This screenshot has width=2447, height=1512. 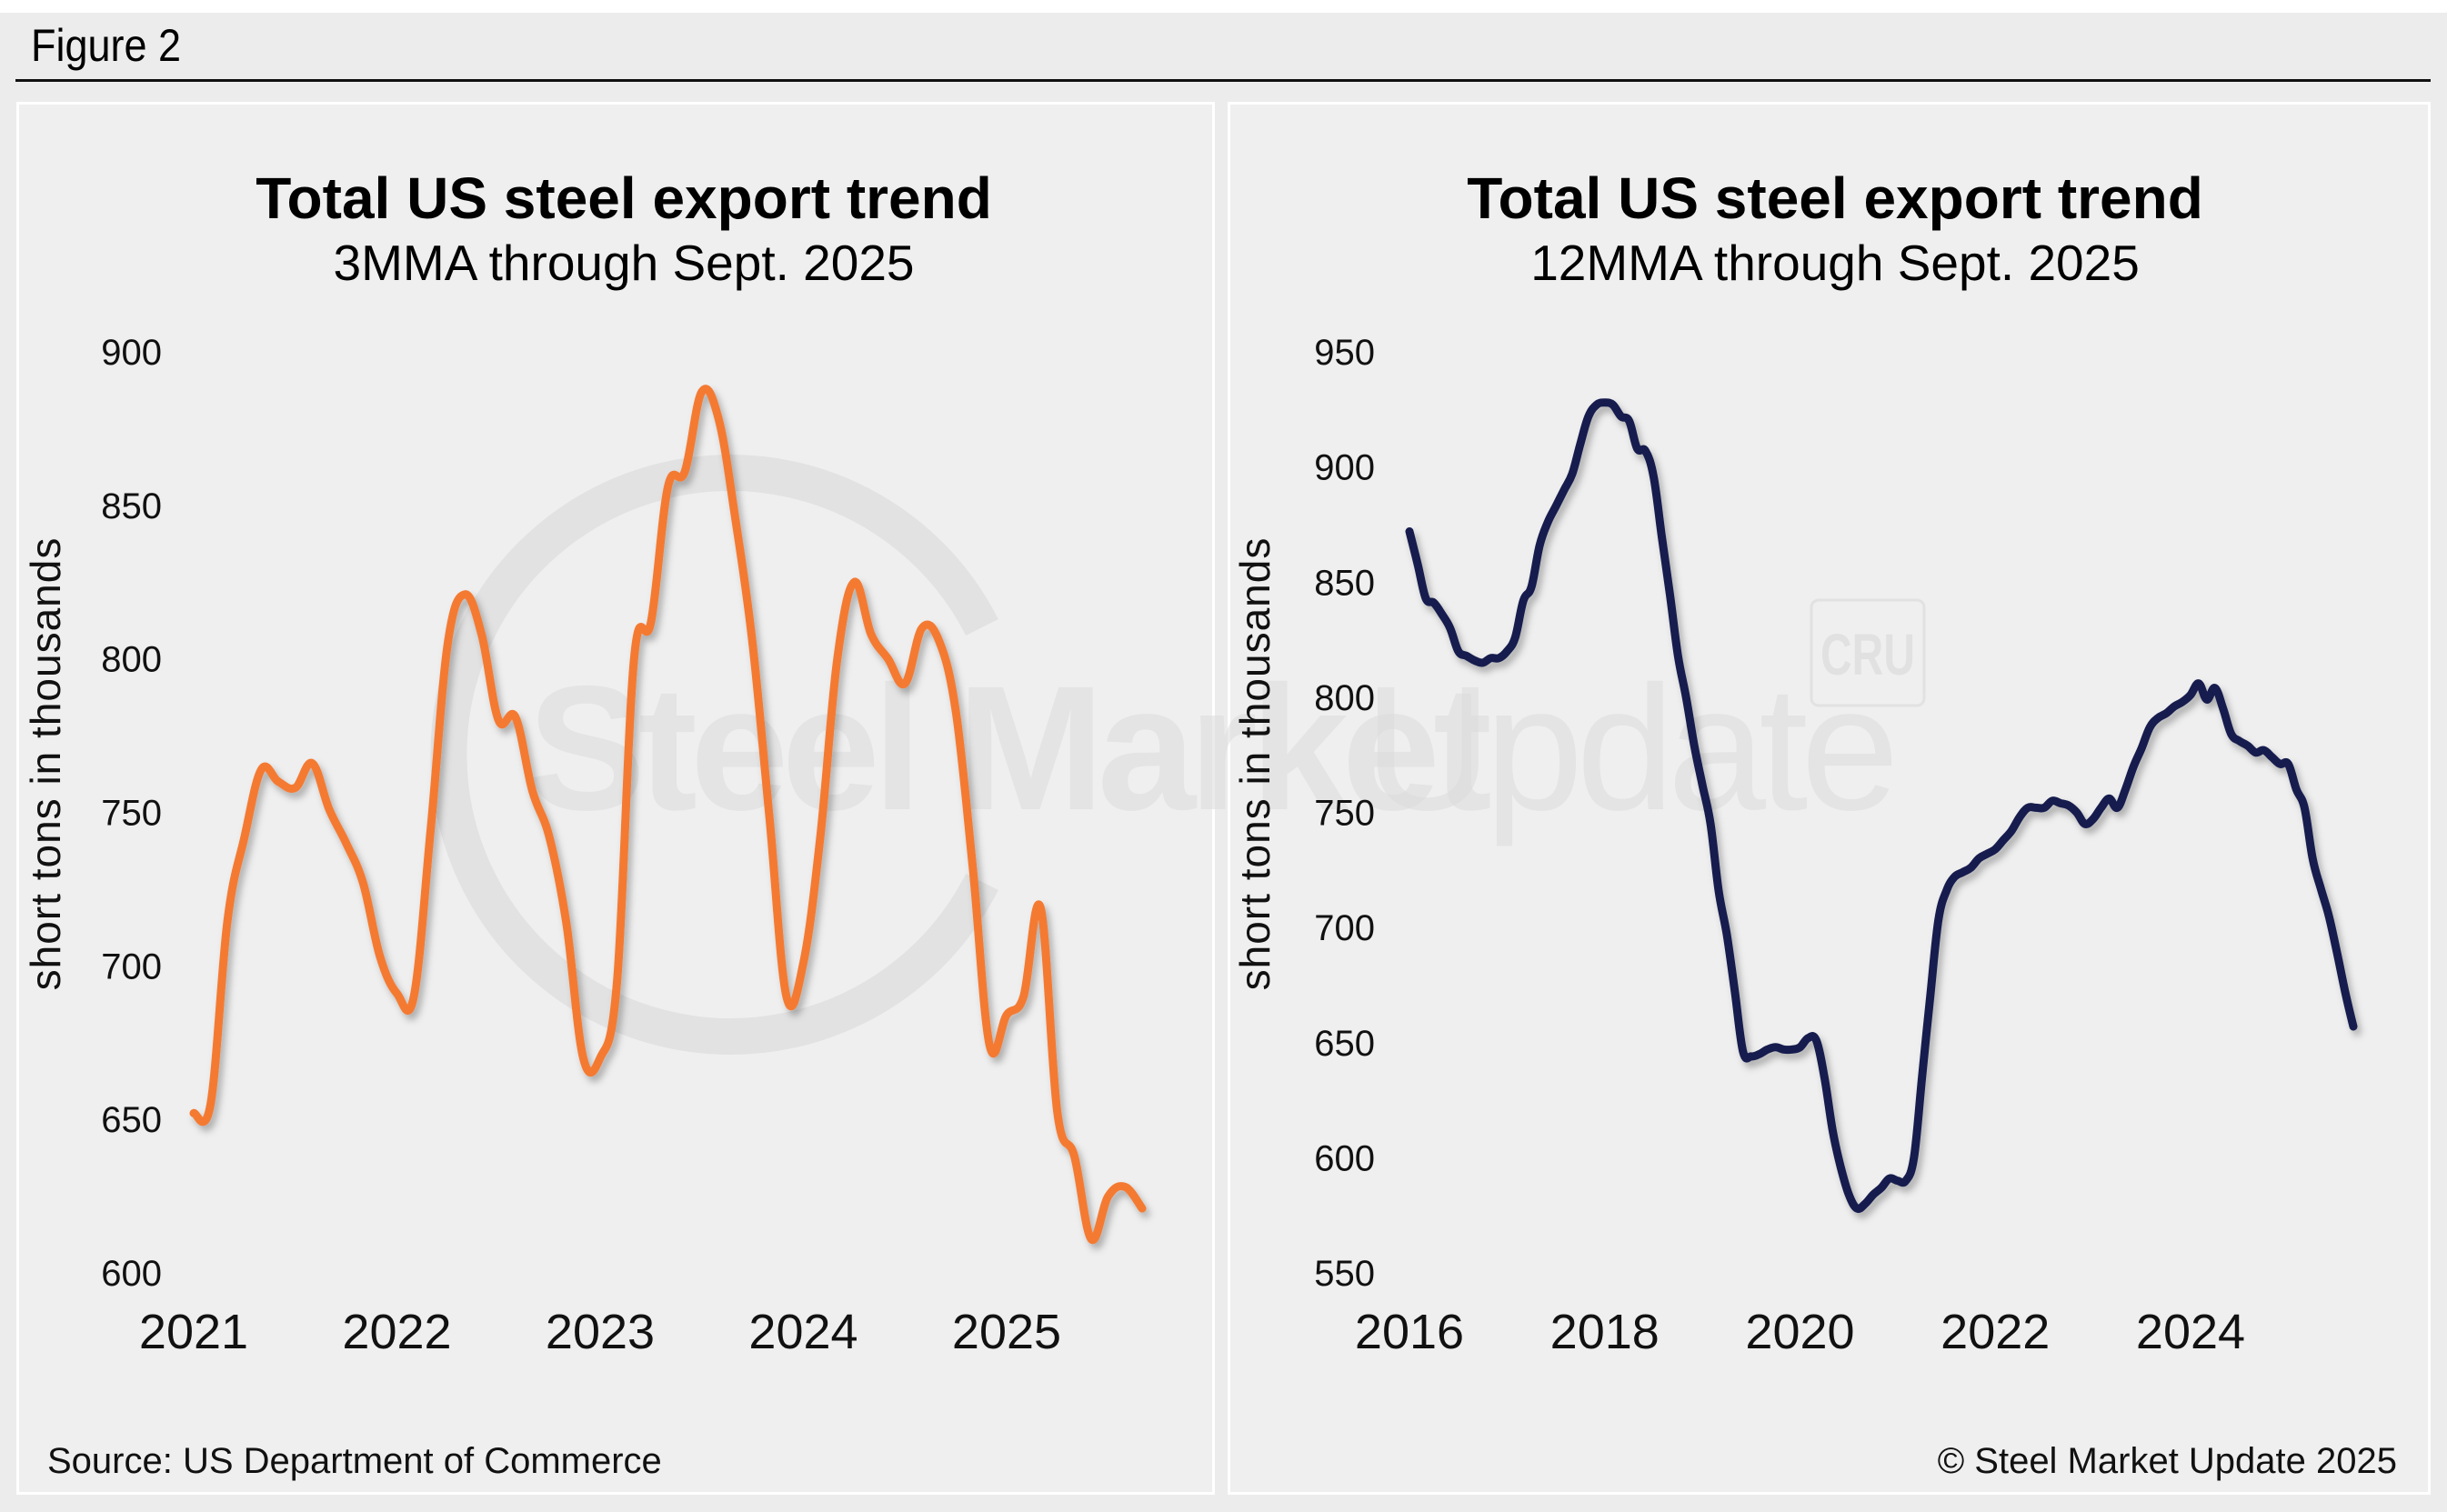 I want to click on right-y-tick-label: 600, so click(x=1344, y=1158).